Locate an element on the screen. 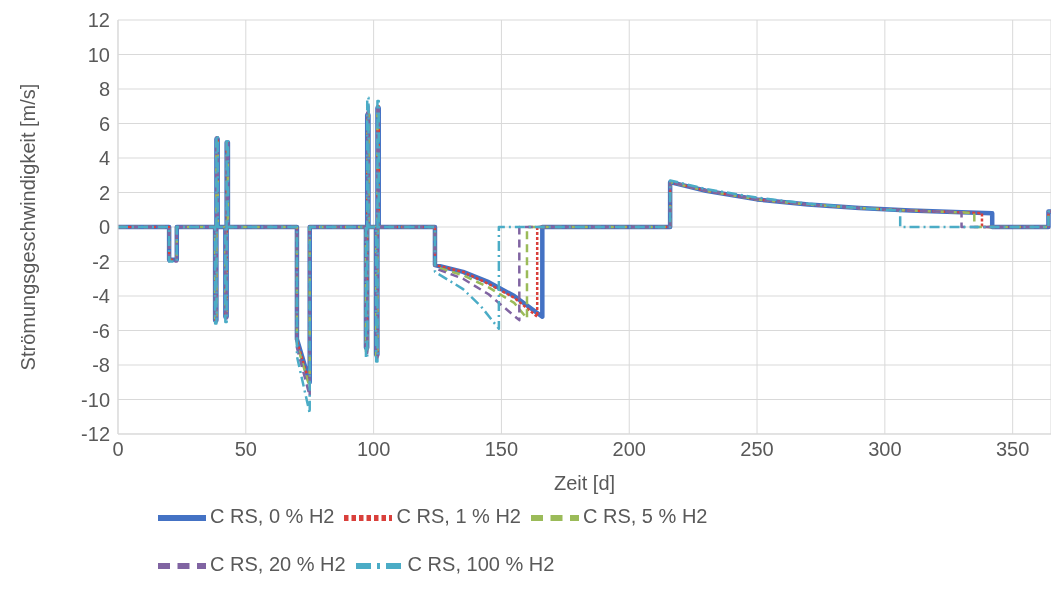  x-axis-title: Zeit [d] is located at coordinates (584, 483).